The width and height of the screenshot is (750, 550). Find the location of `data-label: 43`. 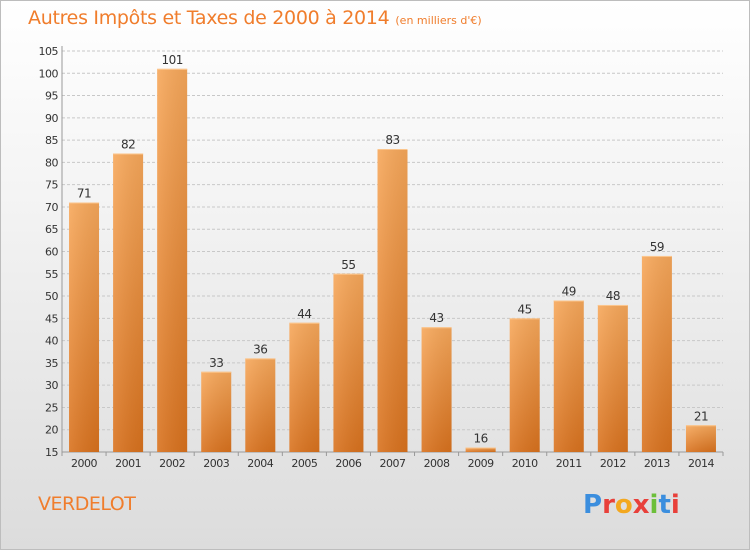

data-label: 43 is located at coordinates (436, 318).